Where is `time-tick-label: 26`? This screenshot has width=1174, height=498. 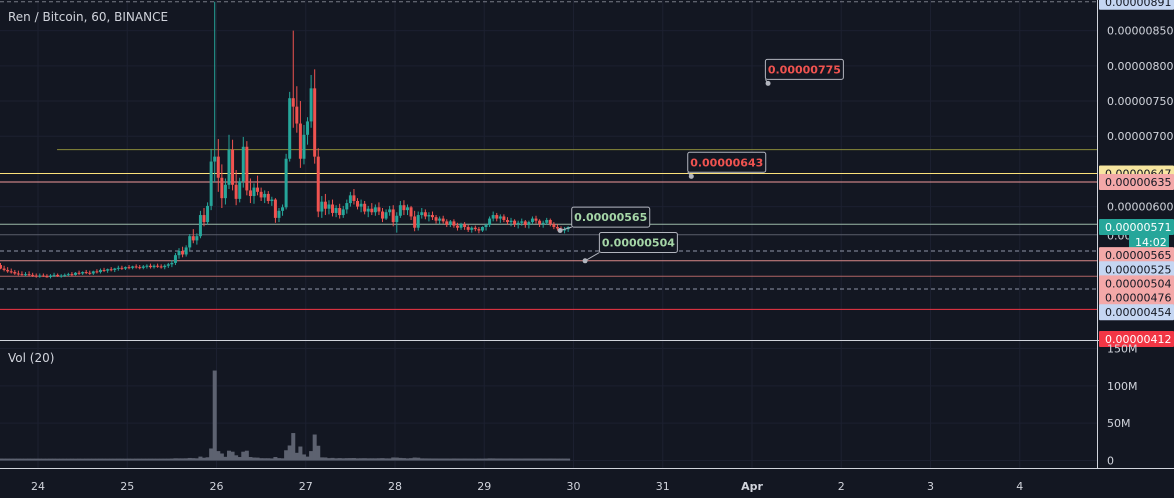
time-tick-label: 26 is located at coordinates (217, 486).